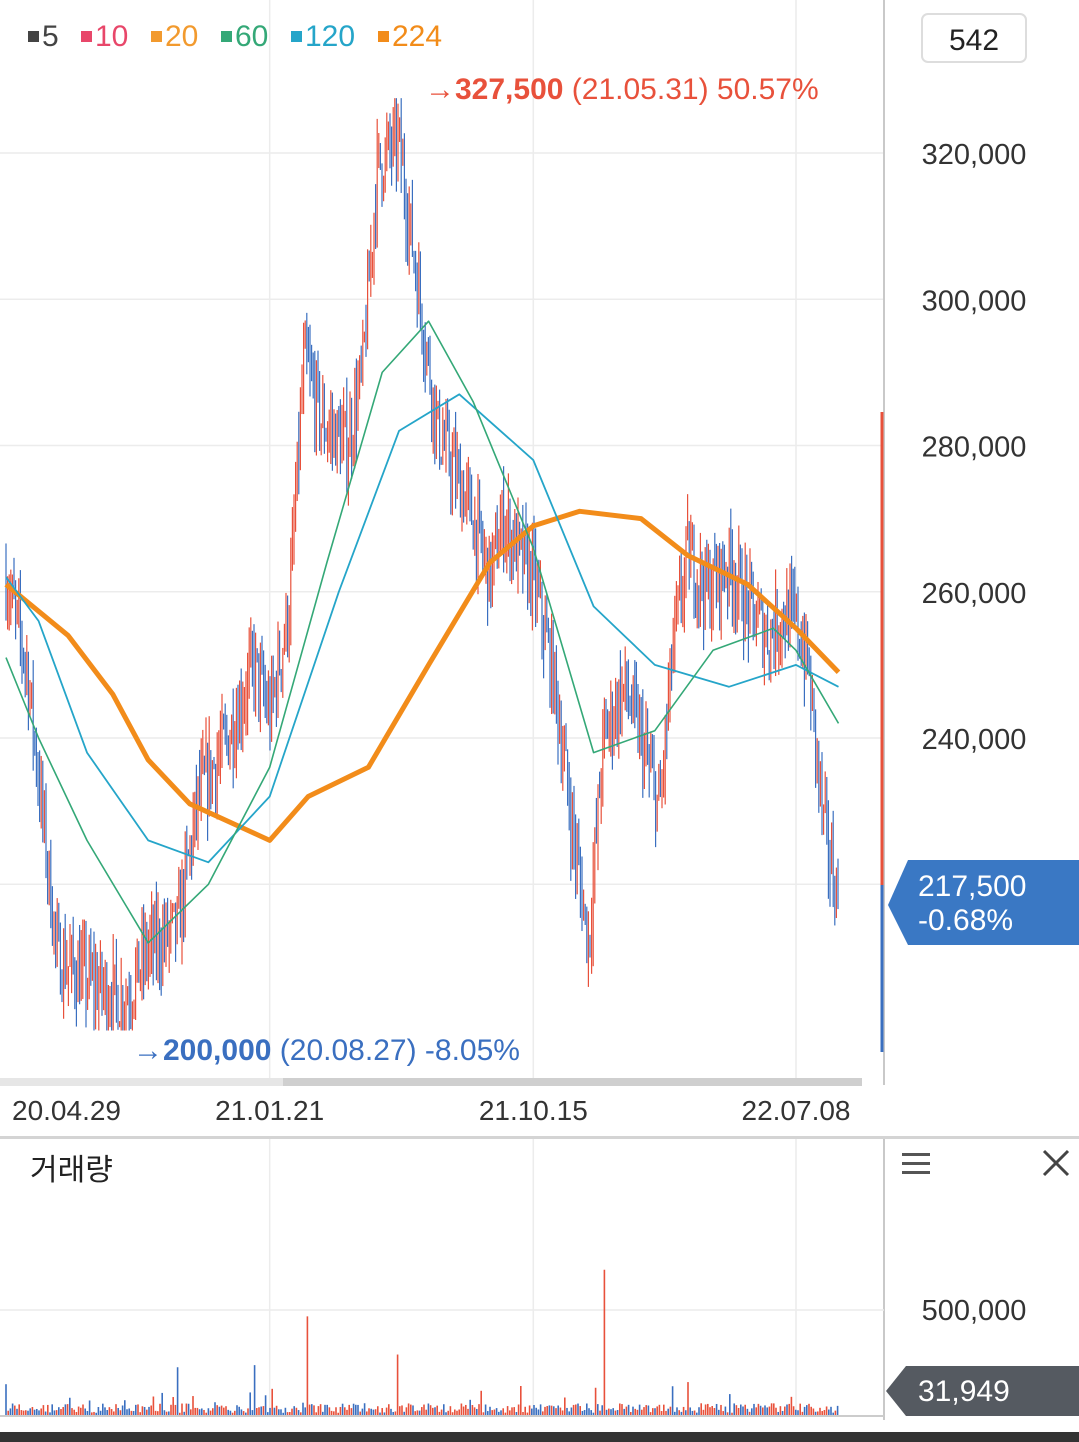  I want to click on legend-label-5: 5, so click(50, 36).